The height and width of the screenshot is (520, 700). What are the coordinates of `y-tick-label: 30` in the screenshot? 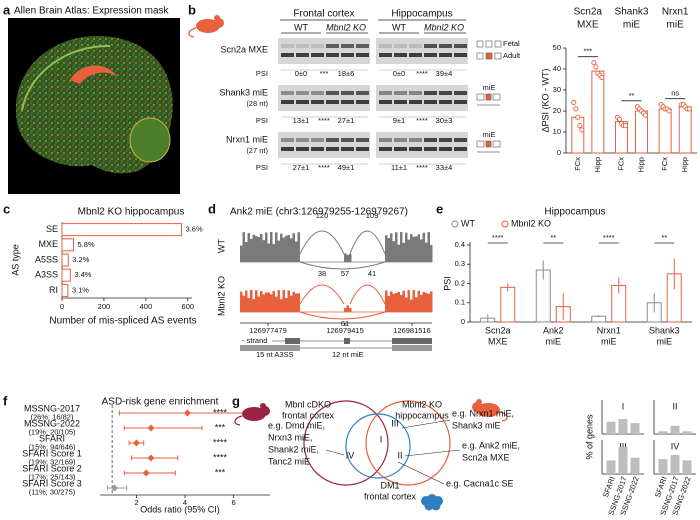 It's located at (557, 89).